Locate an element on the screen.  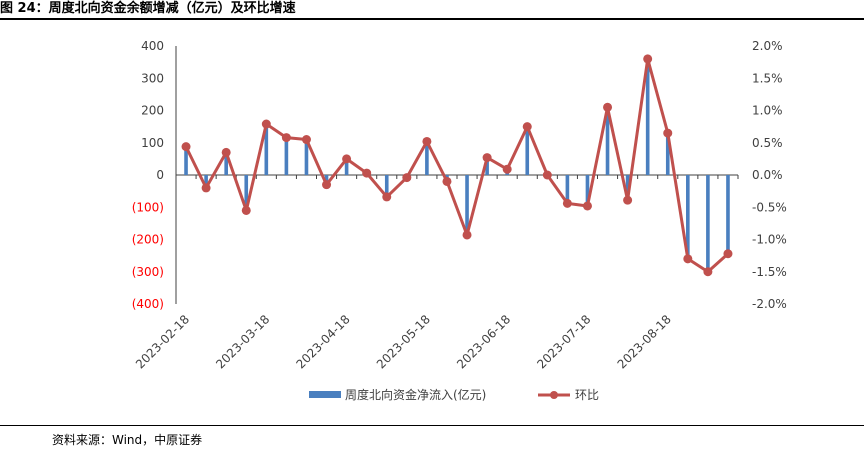
right-axis-tick-label: -2.0% is located at coordinates (769, 304).